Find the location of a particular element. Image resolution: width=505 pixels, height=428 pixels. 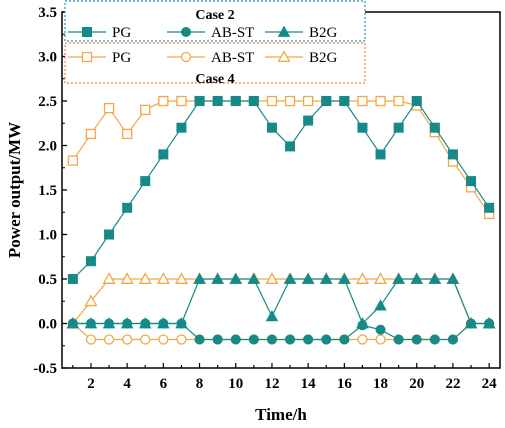

series-case-2-b2g is located at coordinates (281, 300).